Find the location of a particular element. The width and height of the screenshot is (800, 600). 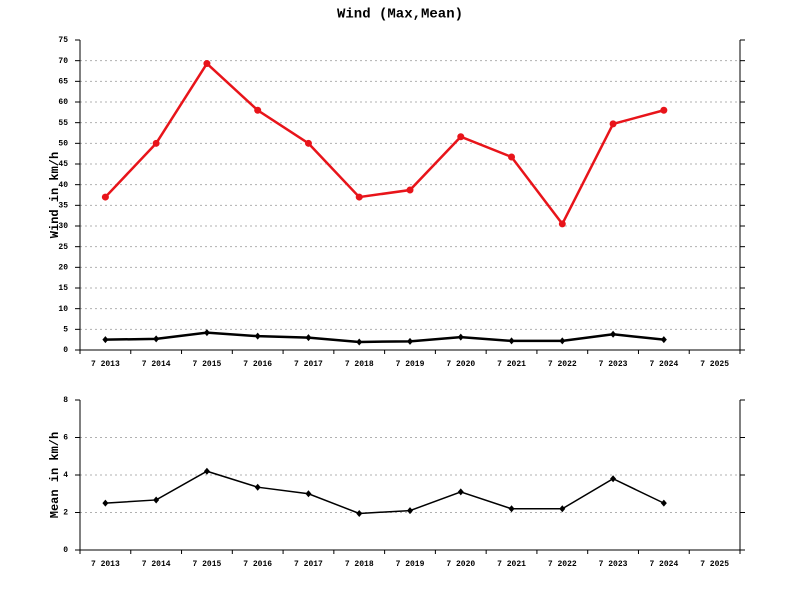

y-tick-label: 15 is located at coordinates (63, 288).